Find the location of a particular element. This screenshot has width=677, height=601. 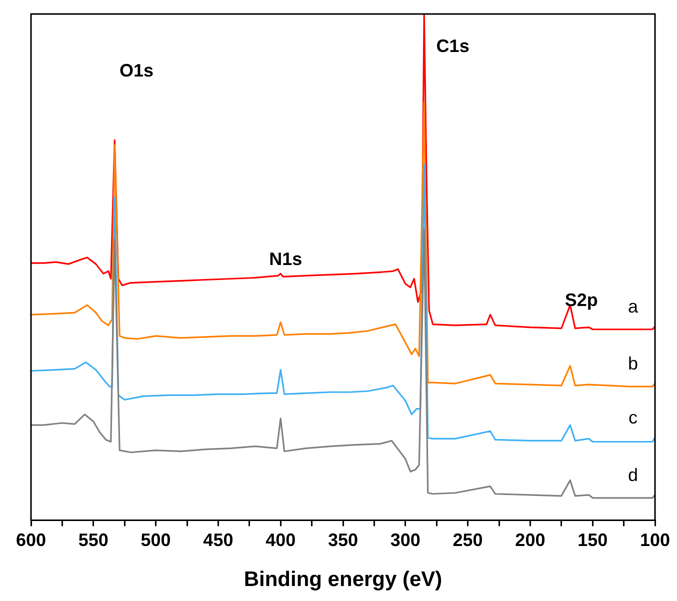

x-tick-label: 350 is located at coordinates (343, 540).